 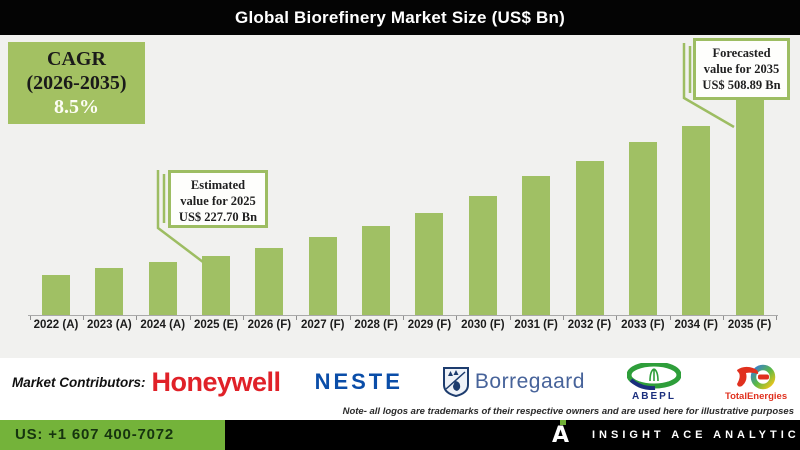 I want to click on insight-ace-dot-icon, so click(x=563, y=422).